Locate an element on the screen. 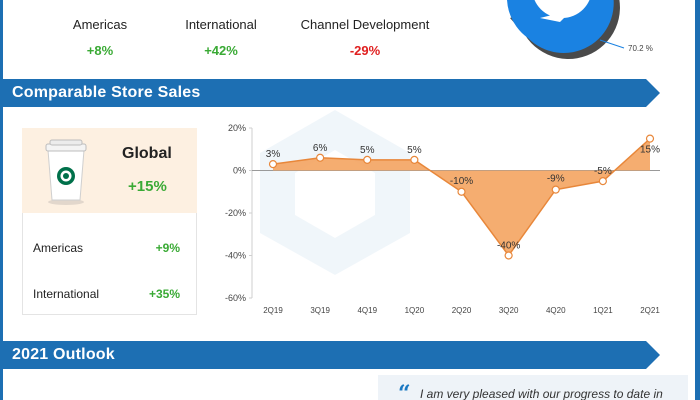 The height and width of the screenshot is (400, 700). revenue-share-donut is located at coordinates (566, 29).